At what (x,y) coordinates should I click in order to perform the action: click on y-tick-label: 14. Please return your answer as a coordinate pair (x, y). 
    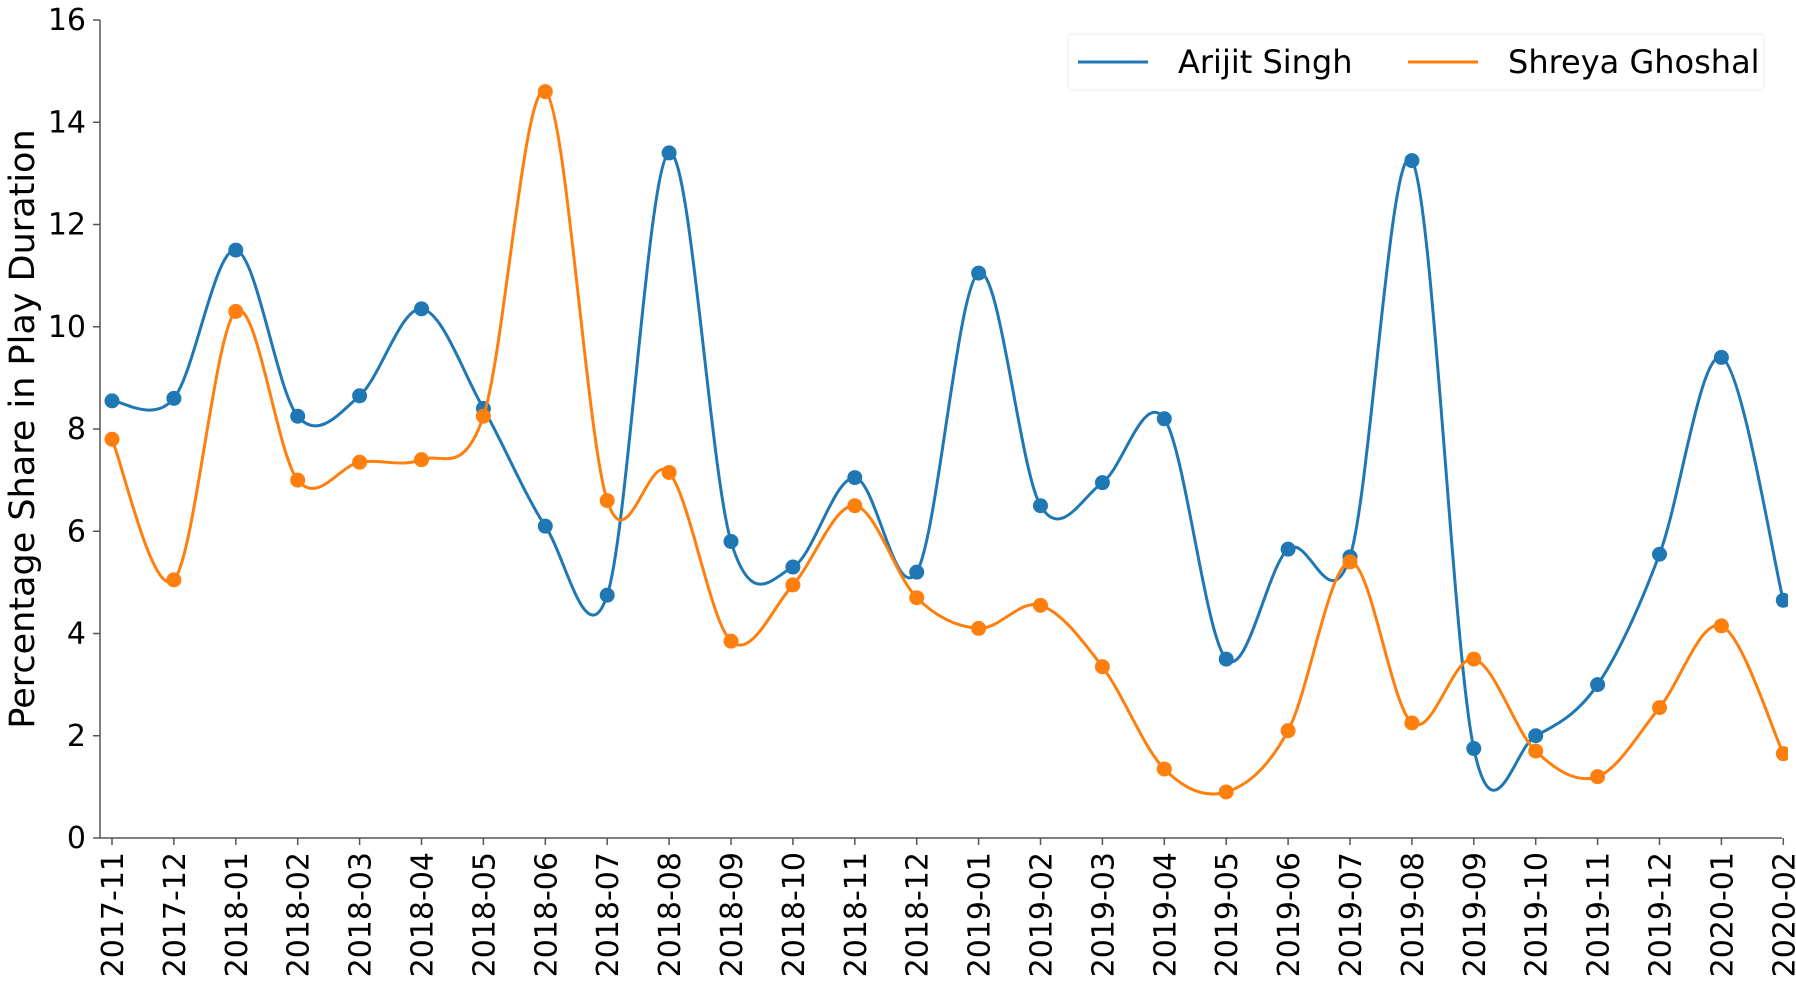
    Looking at the image, I should click on (67, 122).